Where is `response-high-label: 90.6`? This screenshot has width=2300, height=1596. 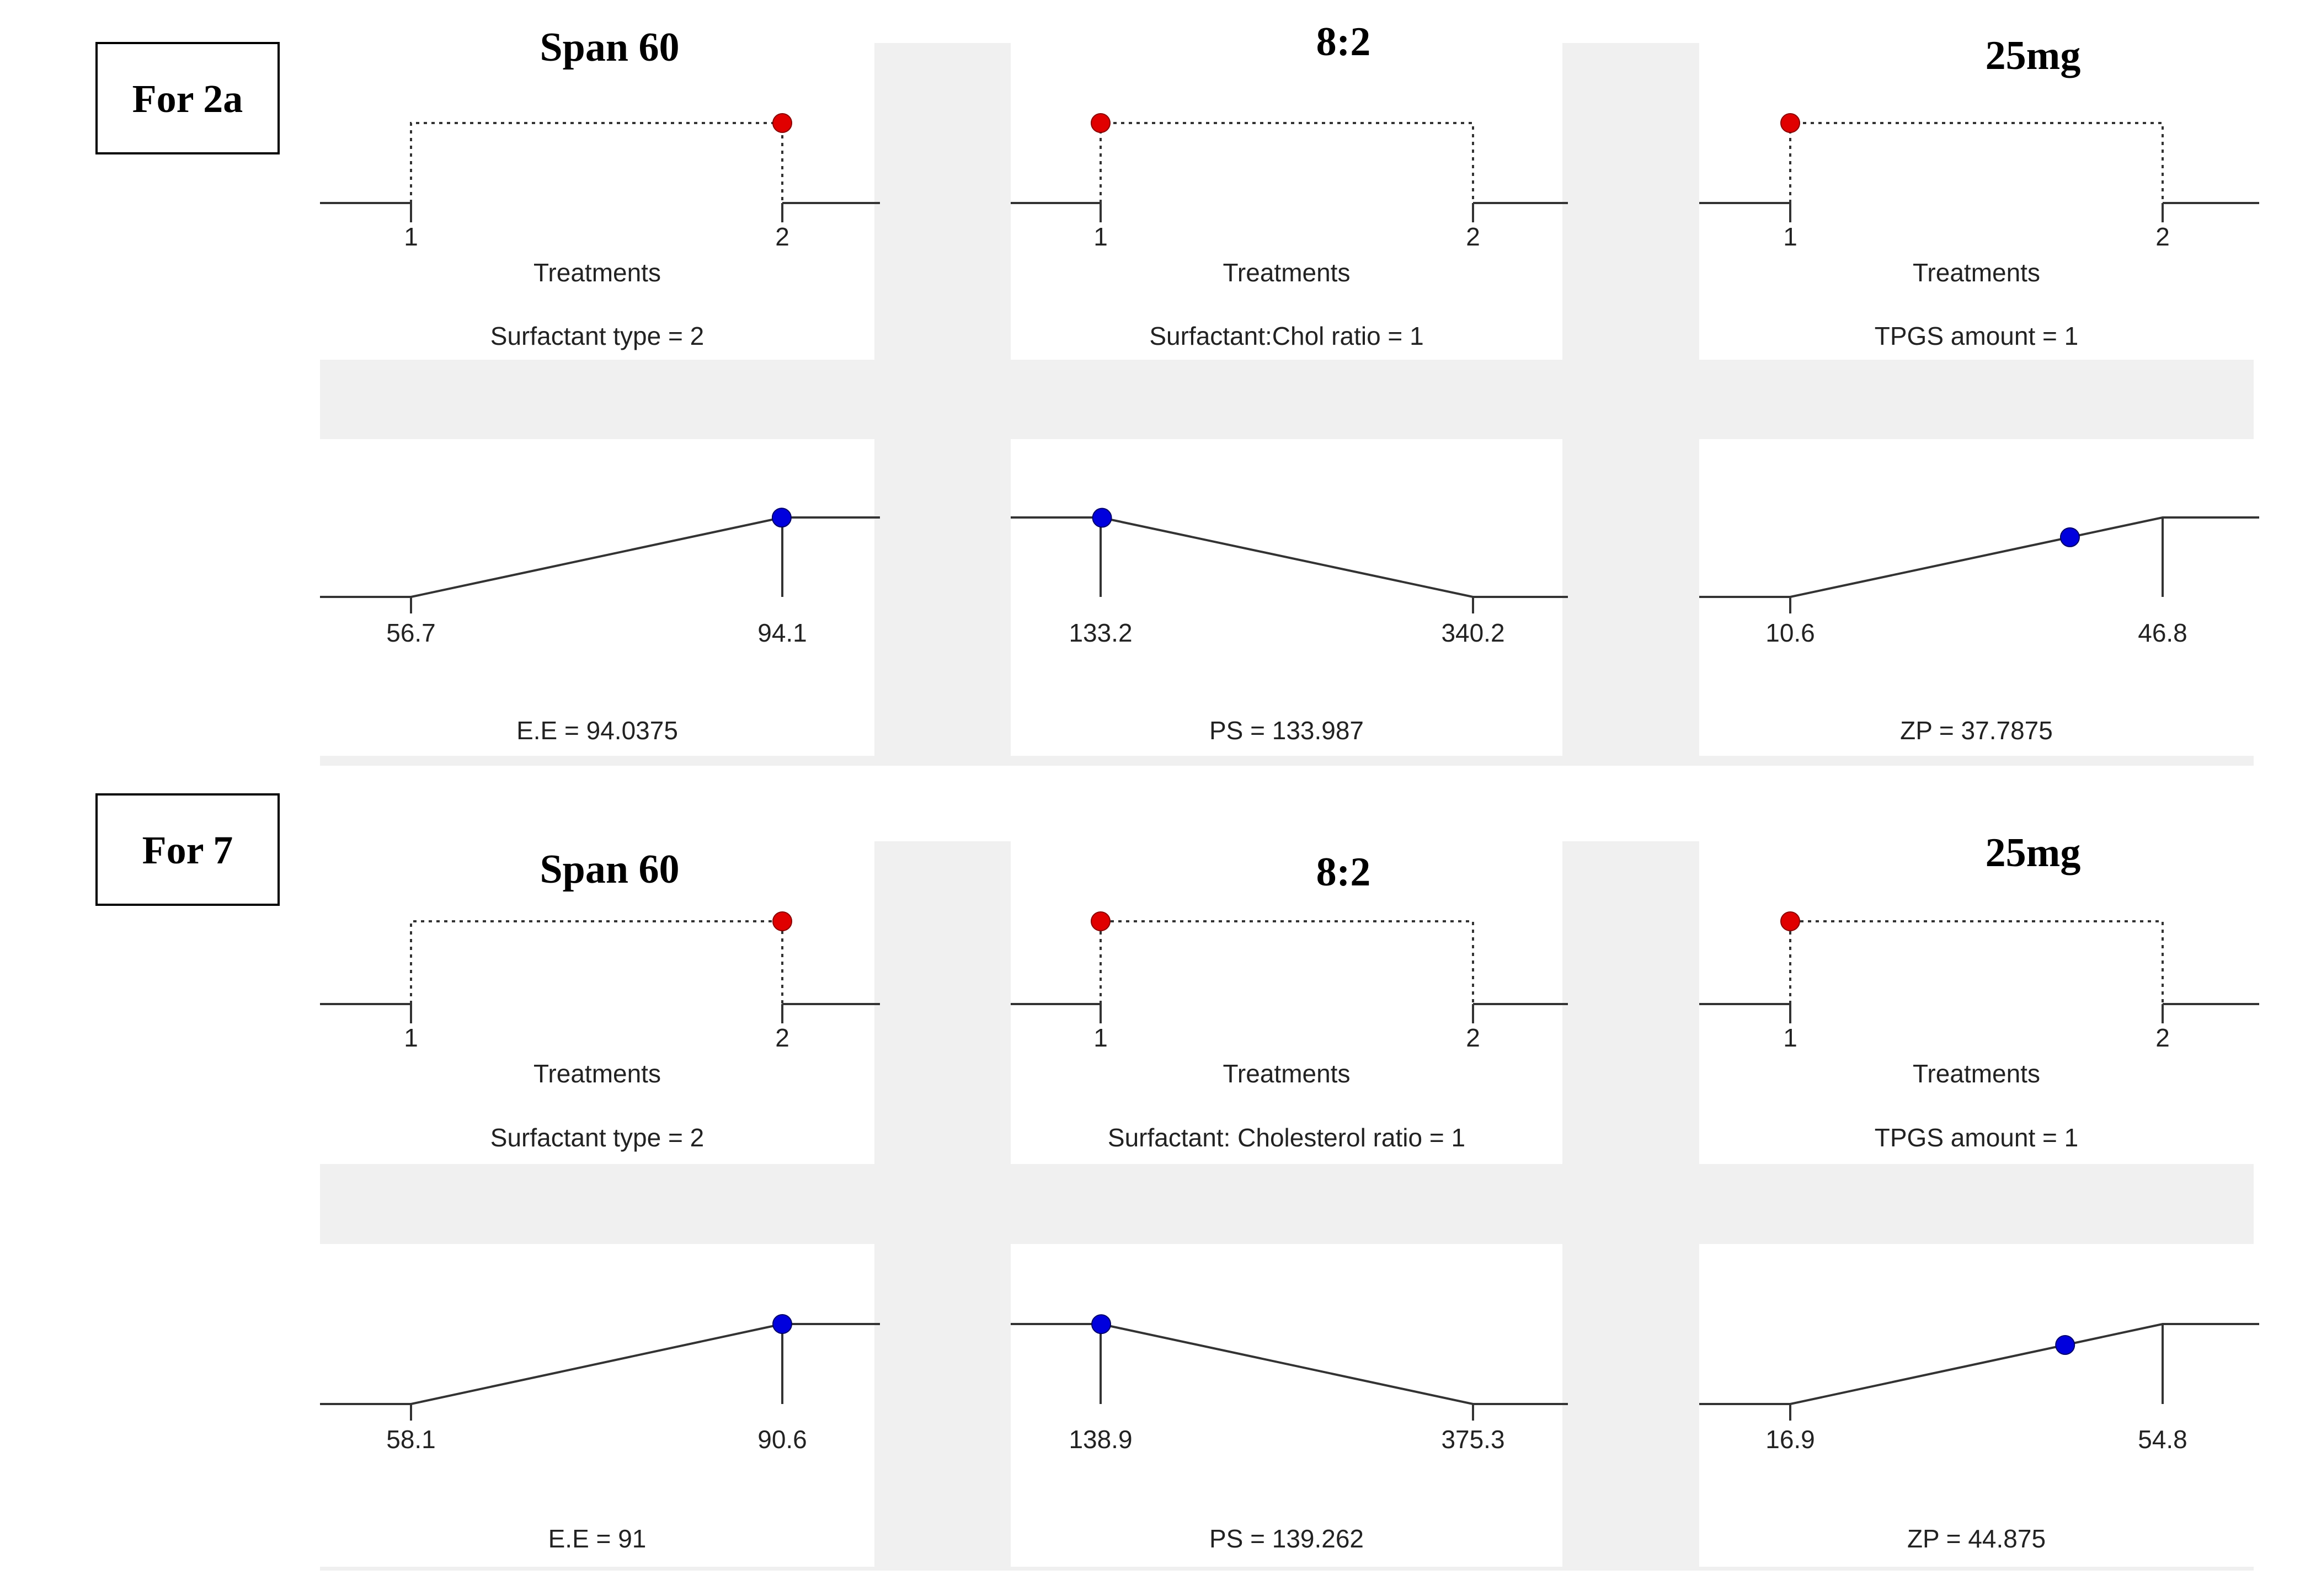
response-high-label: 90.6 is located at coordinates (782, 1439).